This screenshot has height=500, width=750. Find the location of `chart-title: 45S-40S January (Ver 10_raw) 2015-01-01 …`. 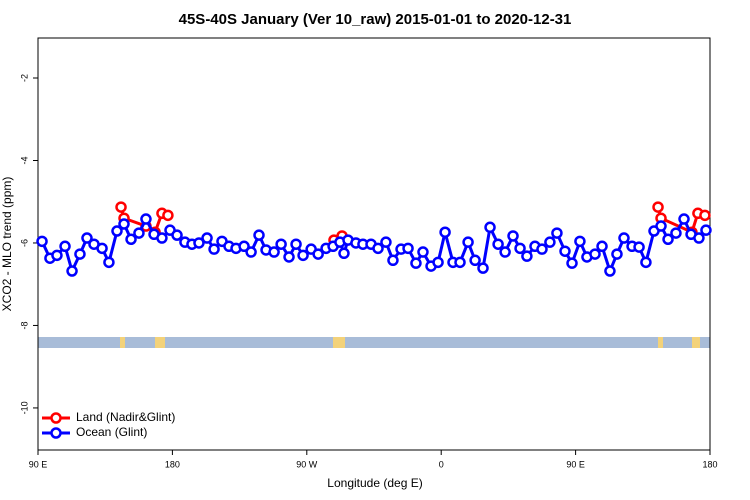

chart-title: 45S-40S January (Ver 10_raw) 2015-01-01 … is located at coordinates (375, 19).